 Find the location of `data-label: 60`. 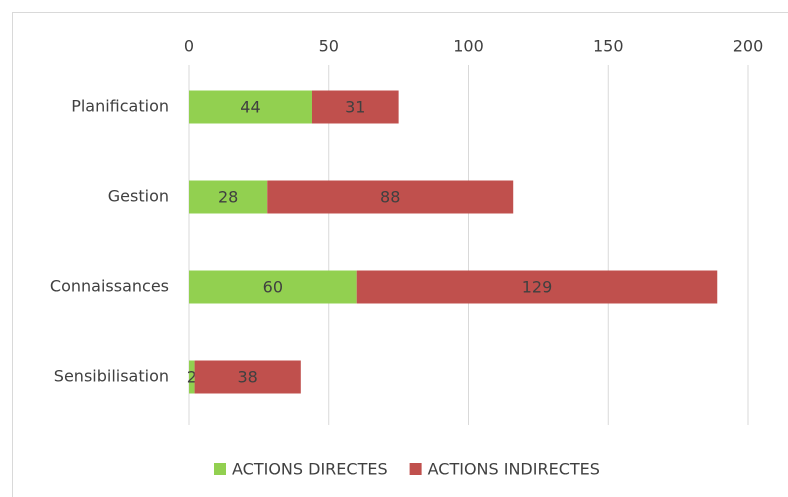

data-label: 60 is located at coordinates (273, 287).